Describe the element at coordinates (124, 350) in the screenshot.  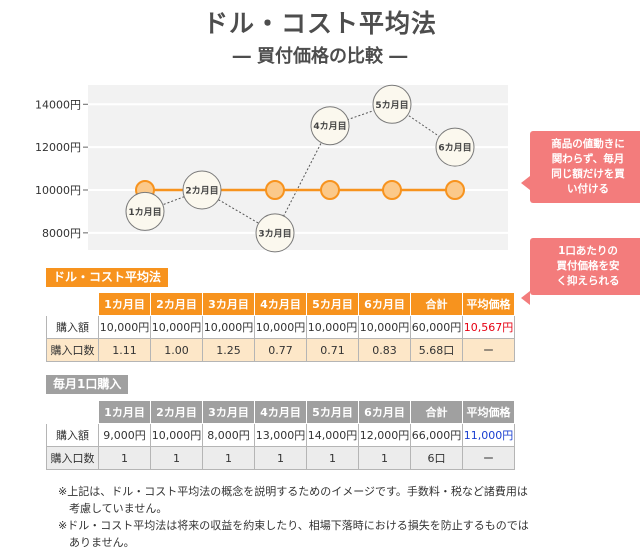
I see `table-cell: 1.11` at that location.